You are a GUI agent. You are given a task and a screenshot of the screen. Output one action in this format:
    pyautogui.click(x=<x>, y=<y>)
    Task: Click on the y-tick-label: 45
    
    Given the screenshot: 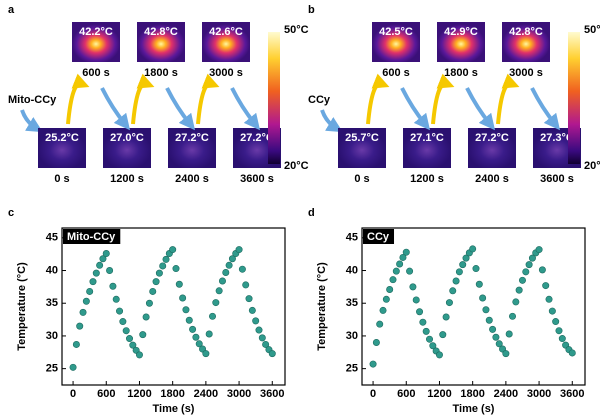 What is the action you would take?
    pyautogui.click(x=352, y=238)
    